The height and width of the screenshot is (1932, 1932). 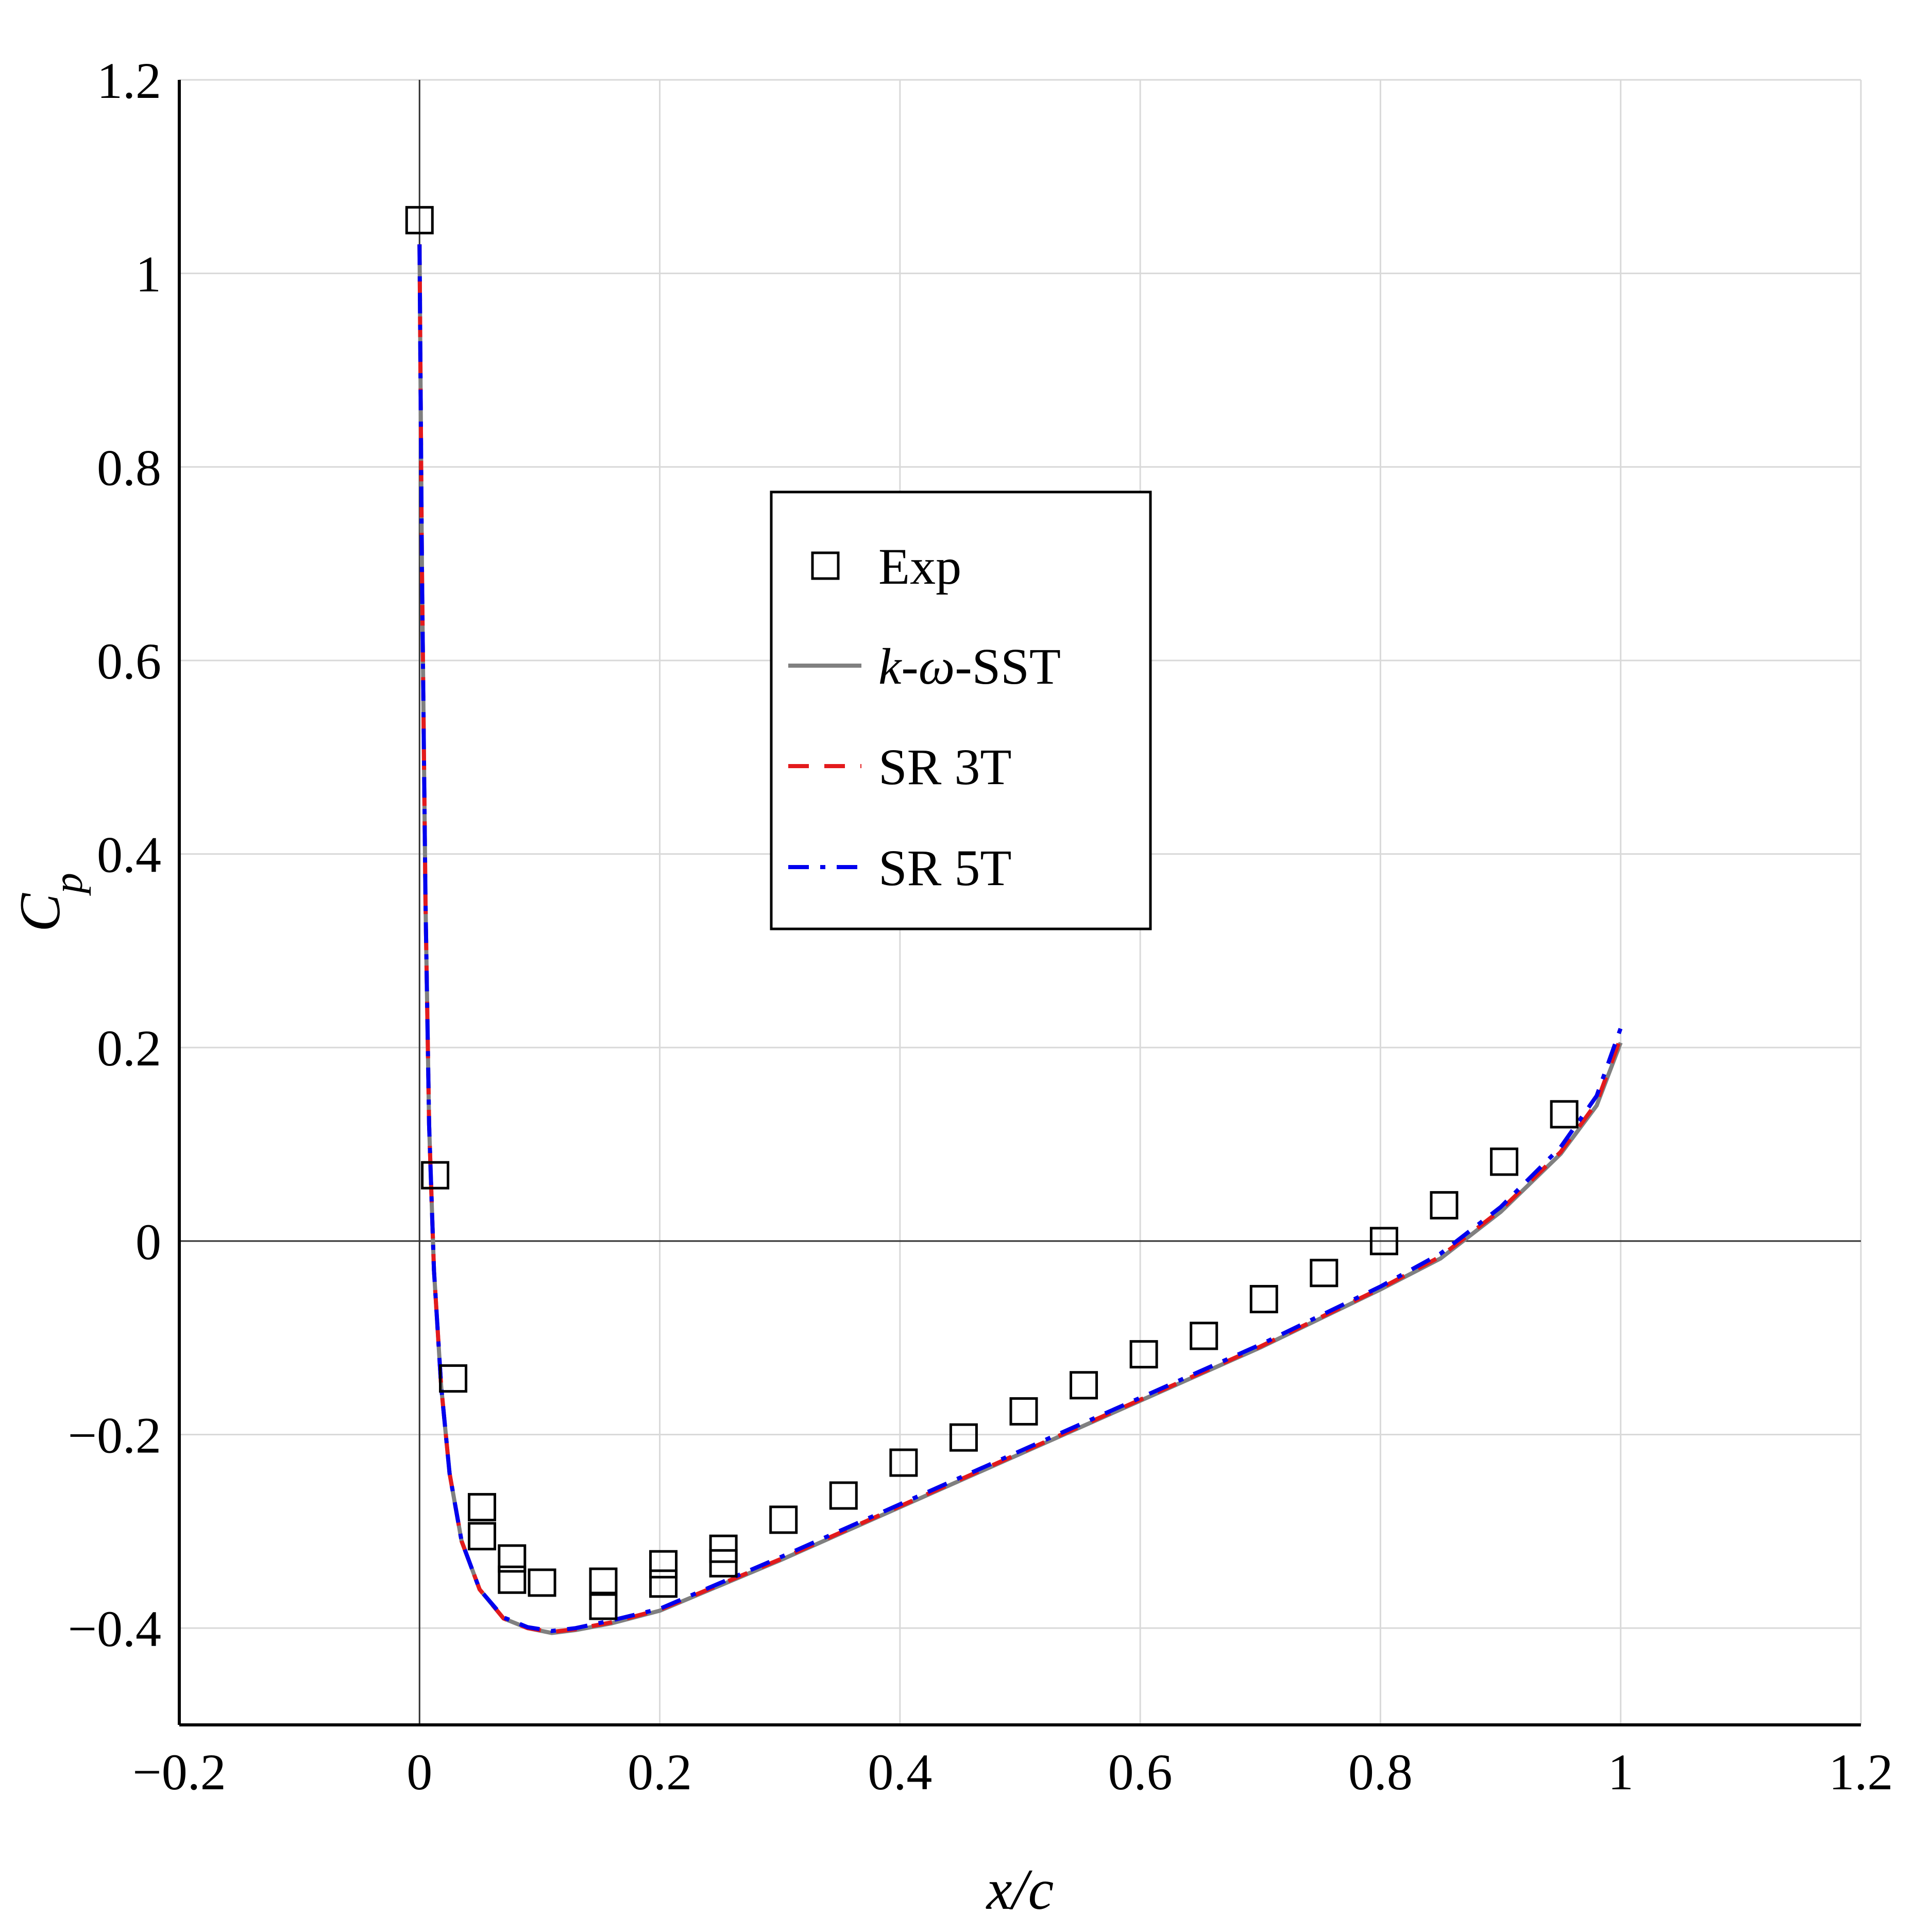 I want to click on y-tick-label: 0.8, so click(x=129, y=467).